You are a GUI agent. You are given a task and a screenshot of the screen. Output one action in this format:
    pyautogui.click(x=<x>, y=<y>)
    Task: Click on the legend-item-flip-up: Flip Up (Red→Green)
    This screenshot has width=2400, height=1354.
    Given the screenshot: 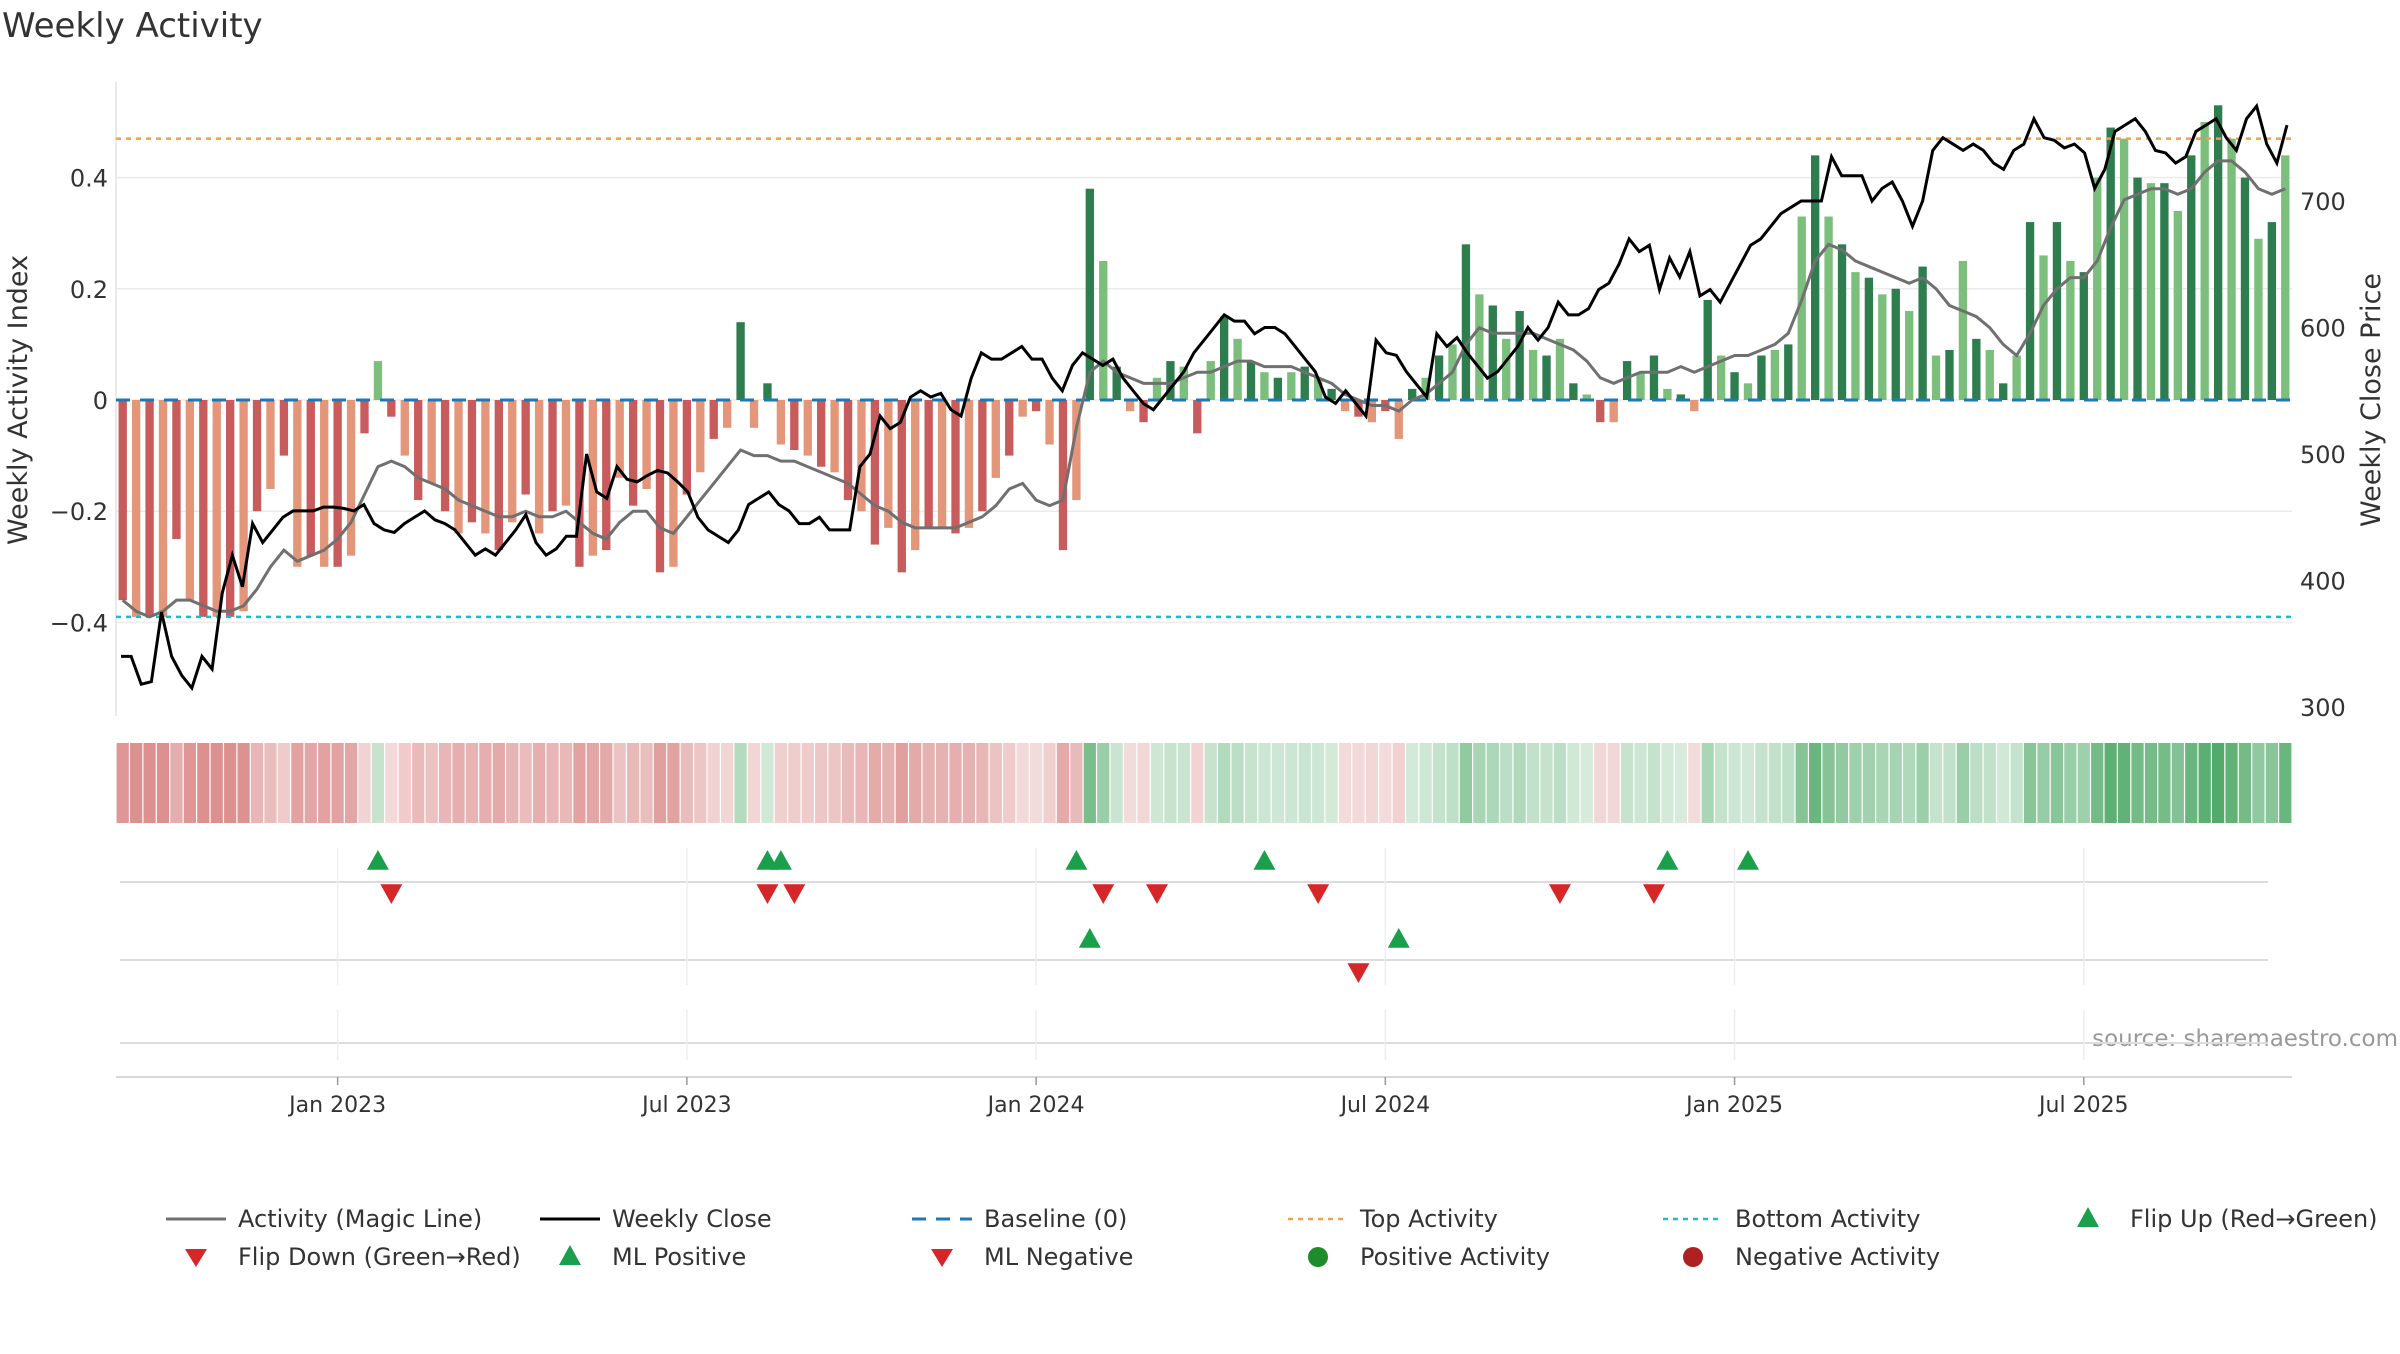 What is the action you would take?
    pyautogui.click(x=2227, y=1219)
    